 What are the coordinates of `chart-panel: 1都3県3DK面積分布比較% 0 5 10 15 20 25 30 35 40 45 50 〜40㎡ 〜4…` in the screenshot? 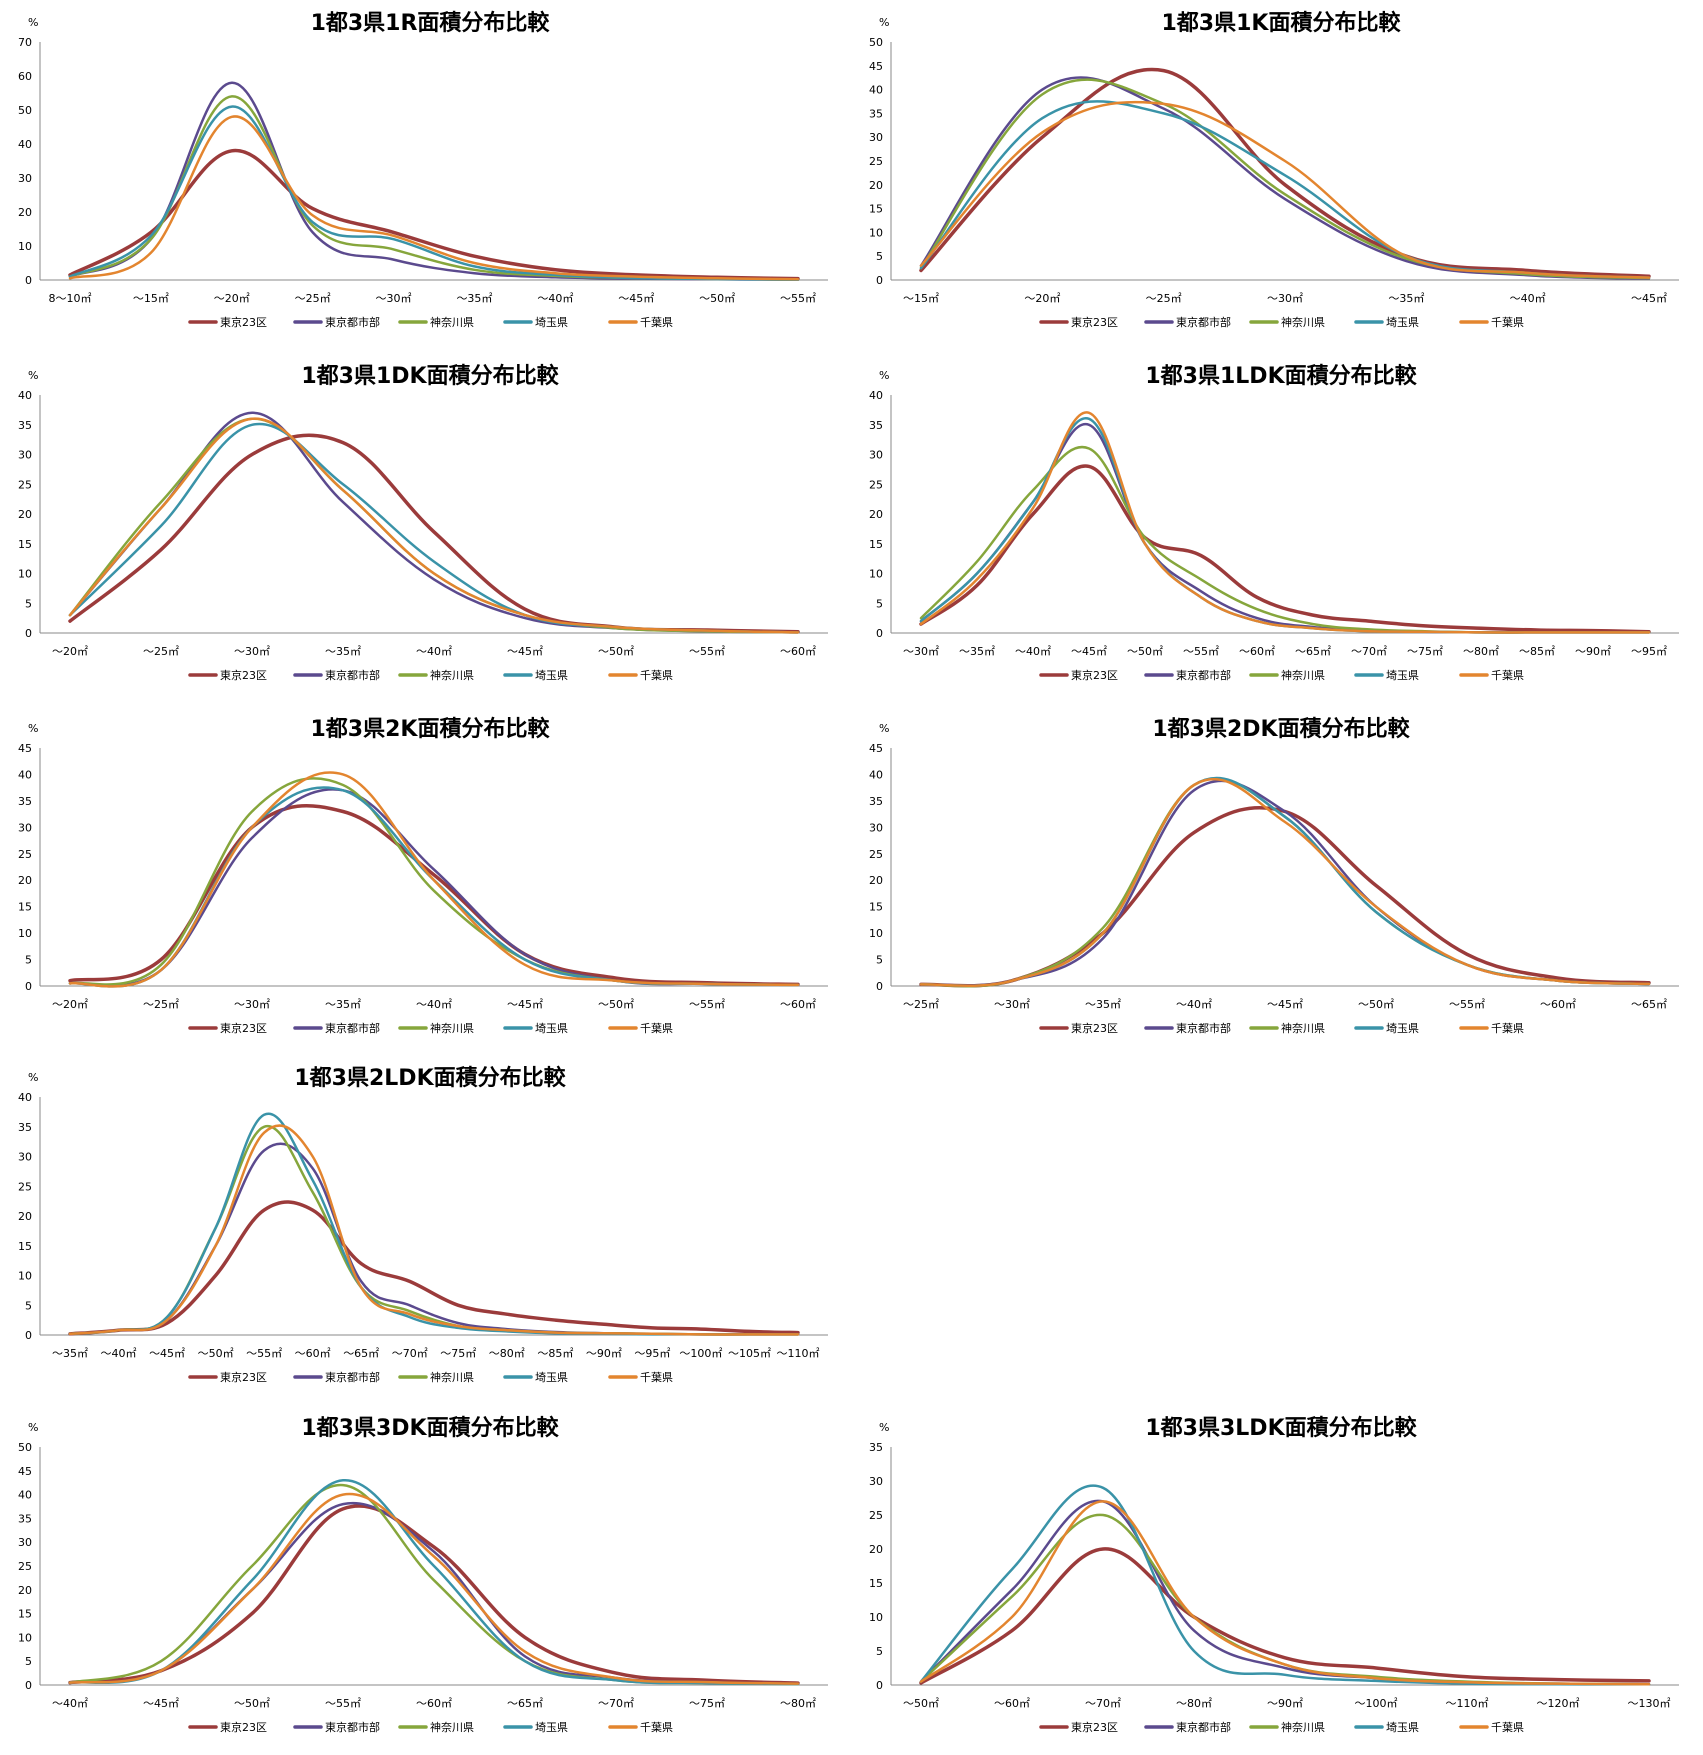 It's located at (425, 1580).